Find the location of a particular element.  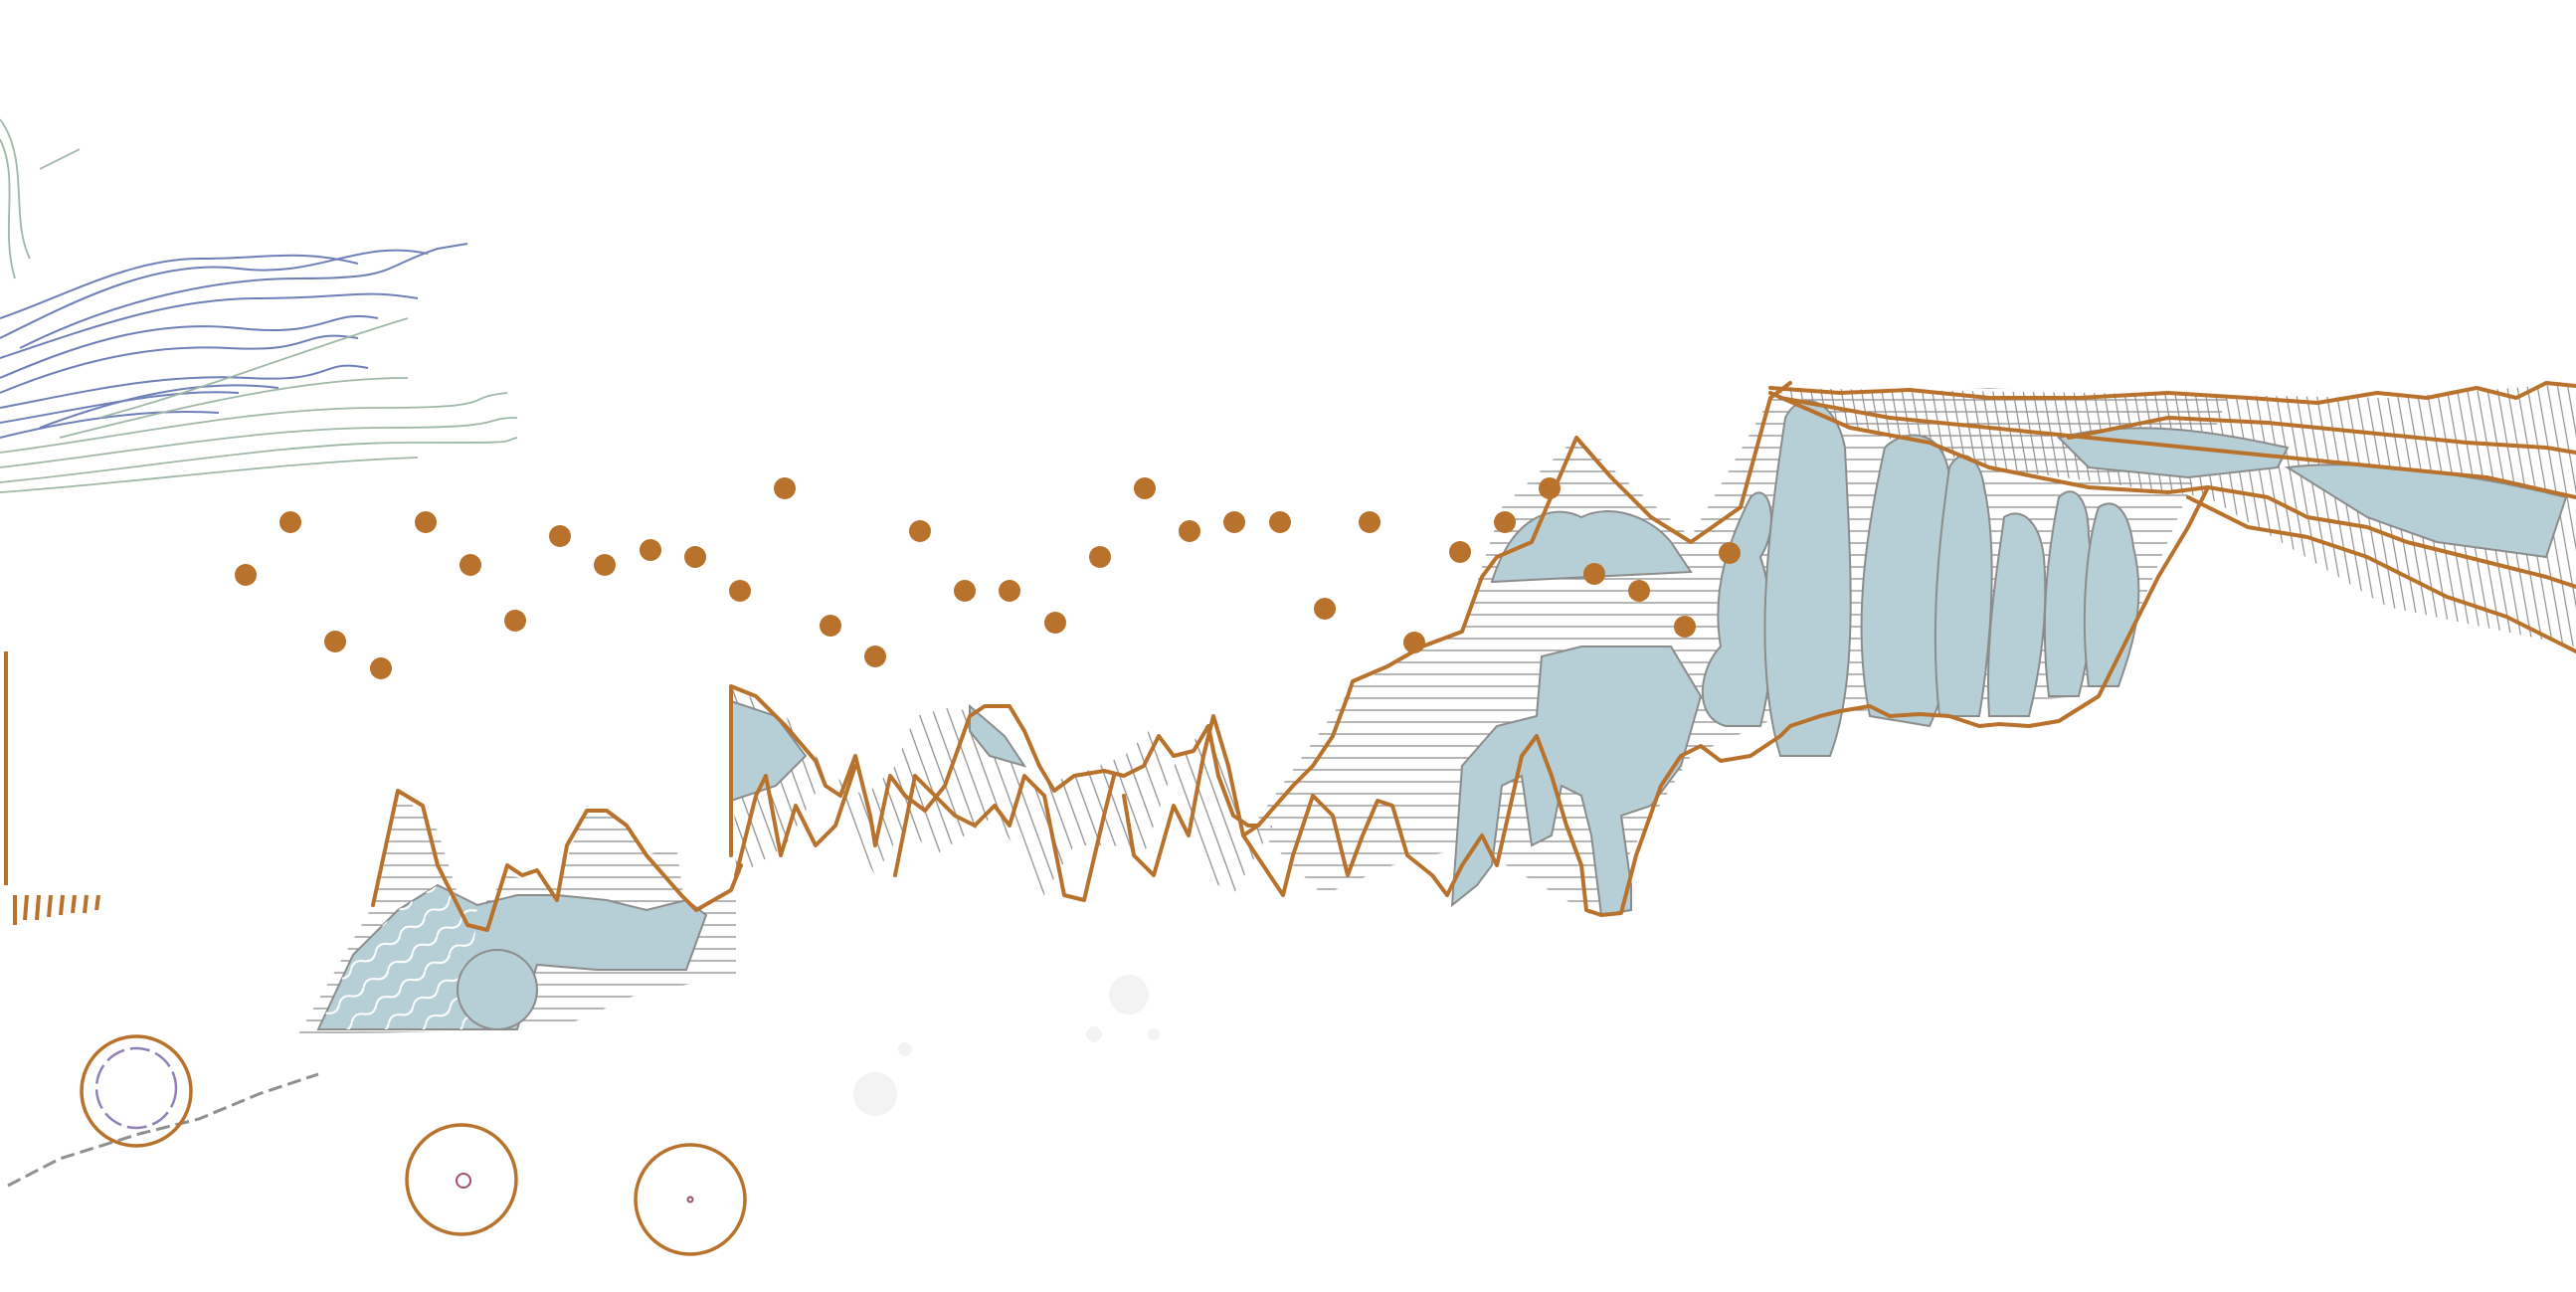

dashed-trail is located at coordinates (163, 1130).